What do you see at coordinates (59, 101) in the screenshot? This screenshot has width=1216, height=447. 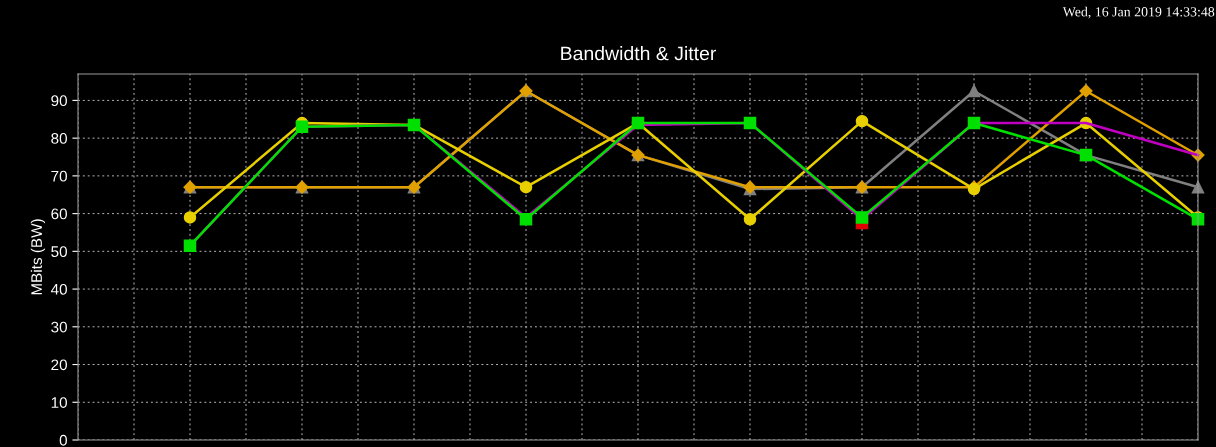 I see `y-tick-label: 90` at bounding box center [59, 101].